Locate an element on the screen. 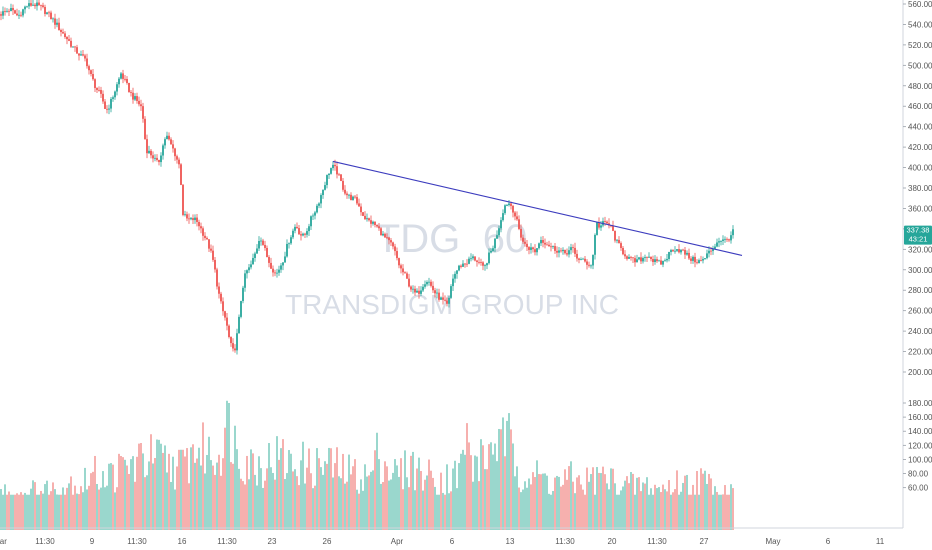 This screenshot has width=932, height=550. last-price-countdown: 43:21 is located at coordinates (918, 239).